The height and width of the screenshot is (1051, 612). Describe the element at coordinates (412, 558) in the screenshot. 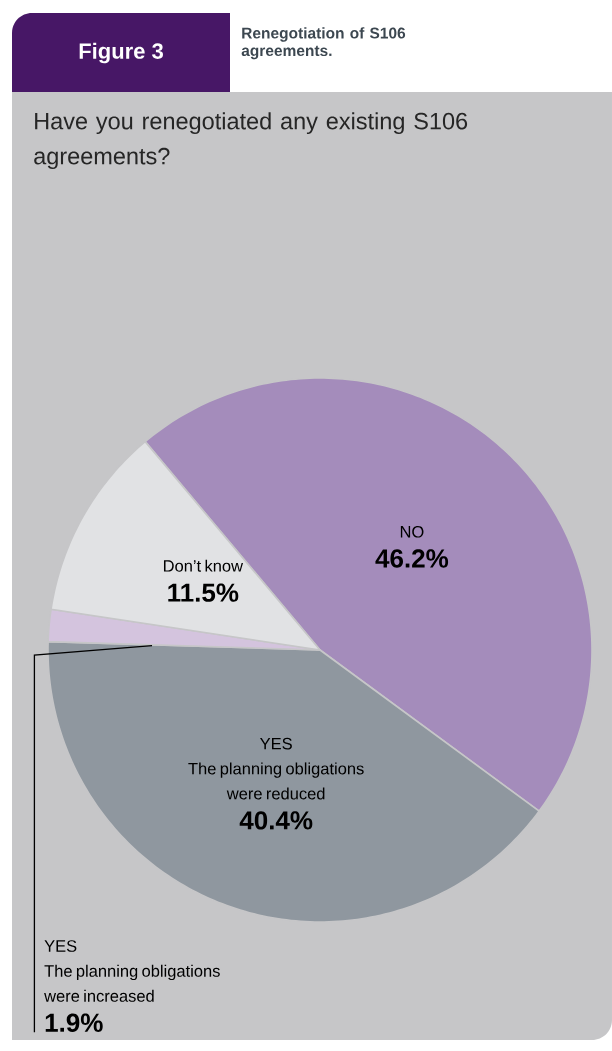

I see `data-label: 46.2%` at that location.